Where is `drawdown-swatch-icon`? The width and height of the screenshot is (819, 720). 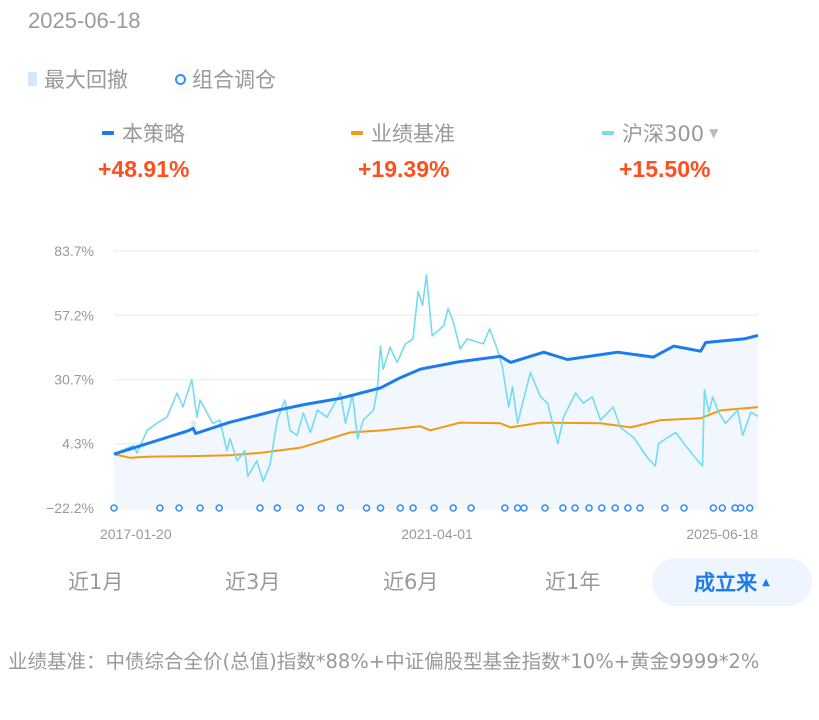 drawdown-swatch-icon is located at coordinates (32, 79).